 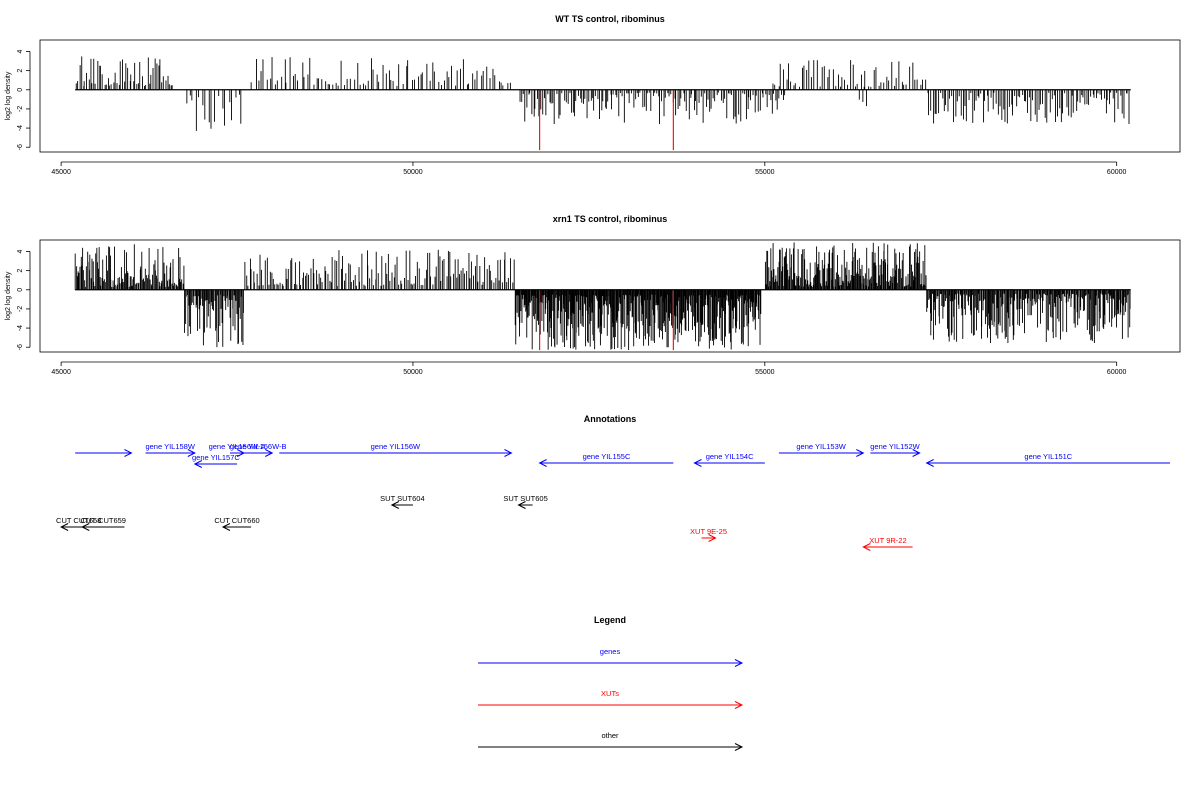 I want to click on legend-item-gene: genes, so click(x=611, y=657).